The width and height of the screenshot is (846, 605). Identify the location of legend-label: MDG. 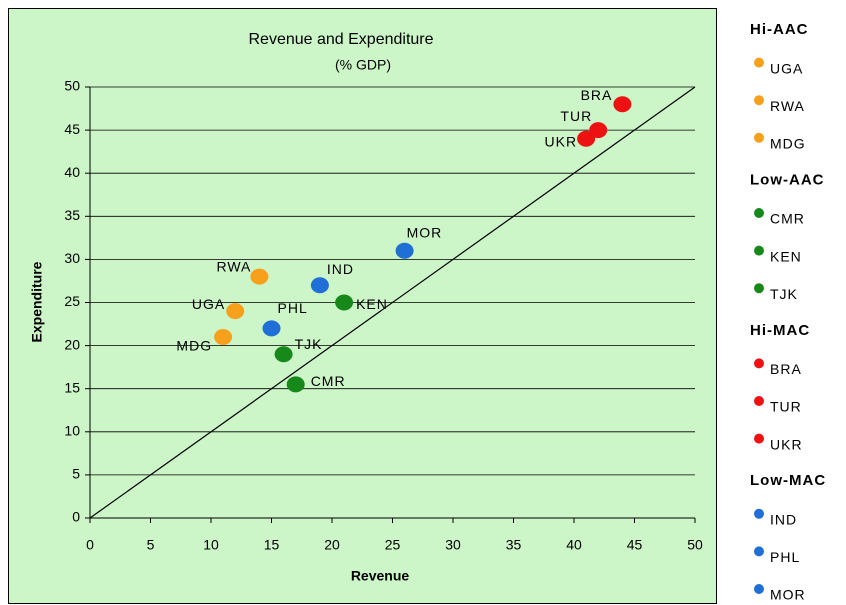
(788, 144).